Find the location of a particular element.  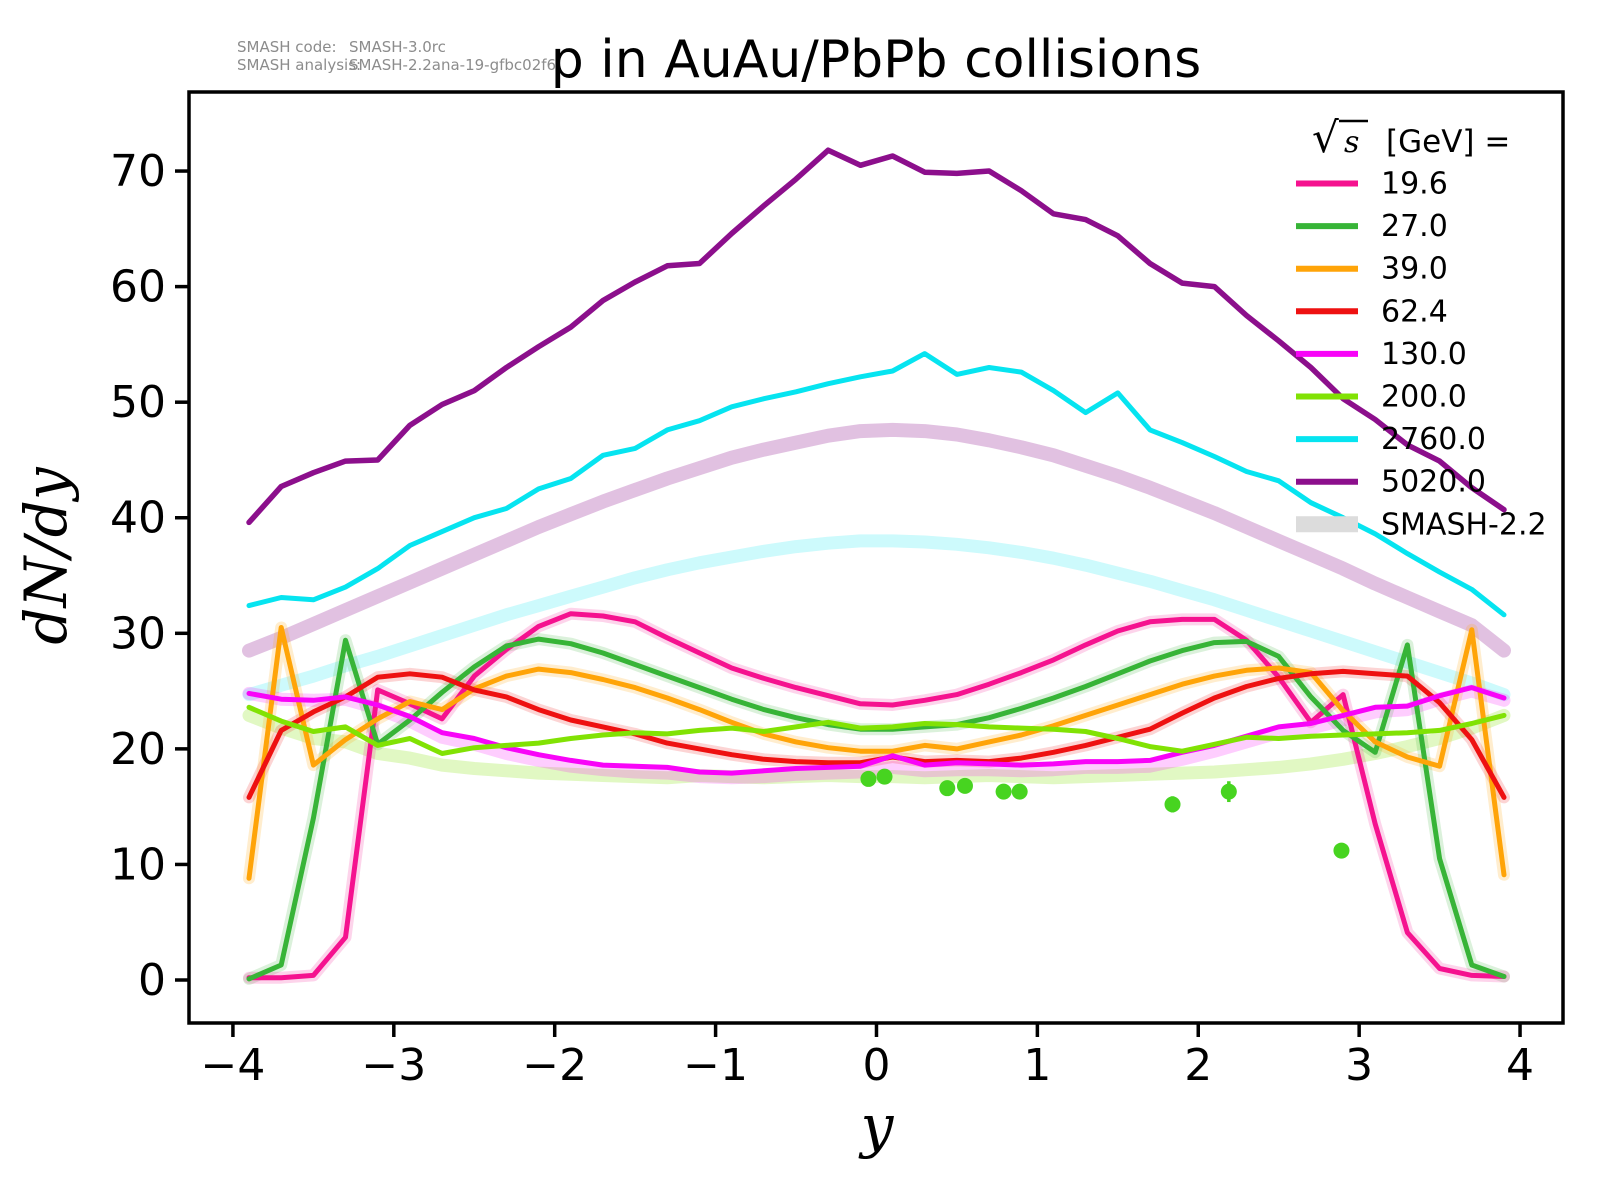

x-tick-label: 0 is located at coordinates (876, 1065).